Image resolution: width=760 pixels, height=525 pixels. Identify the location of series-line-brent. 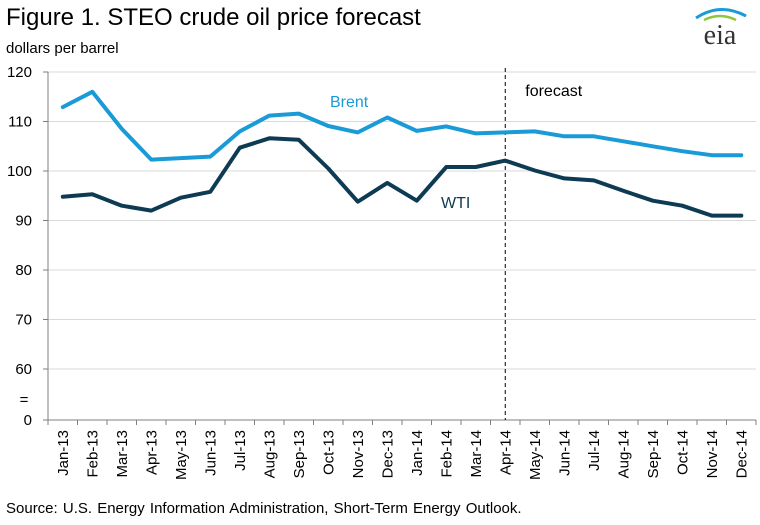
(402, 125).